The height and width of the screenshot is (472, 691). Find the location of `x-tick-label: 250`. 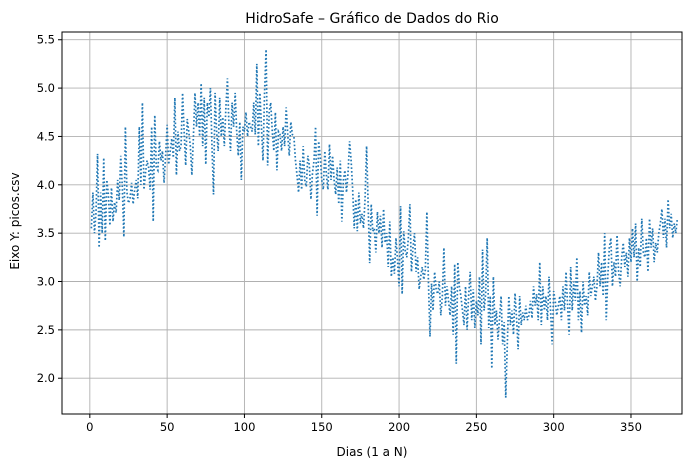

x-tick-label: 250 is located at coordinates (476, 427).